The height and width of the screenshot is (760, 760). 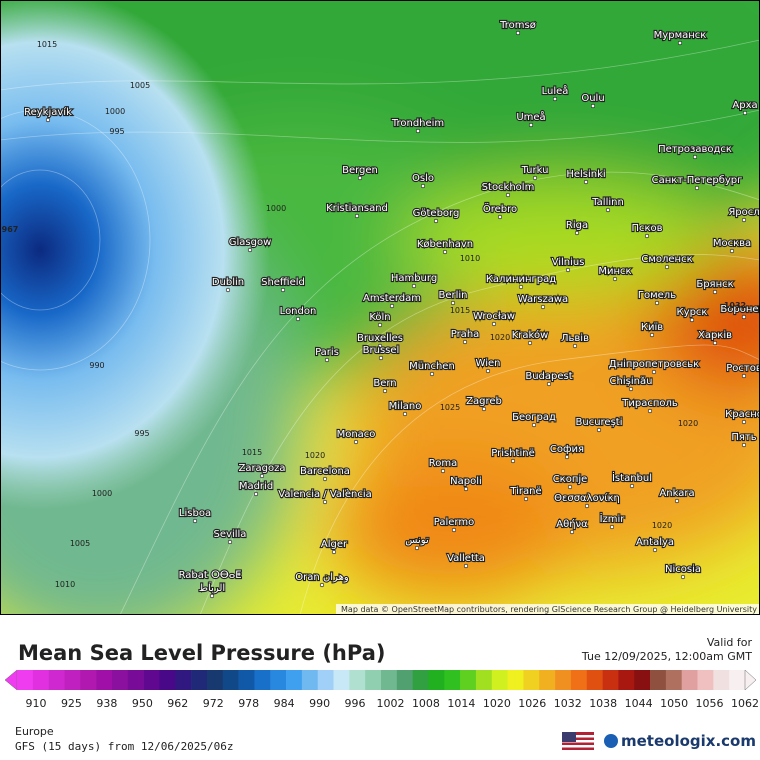 I want to click on colorbar-tick-label: 984, so click(x=284, y=703).